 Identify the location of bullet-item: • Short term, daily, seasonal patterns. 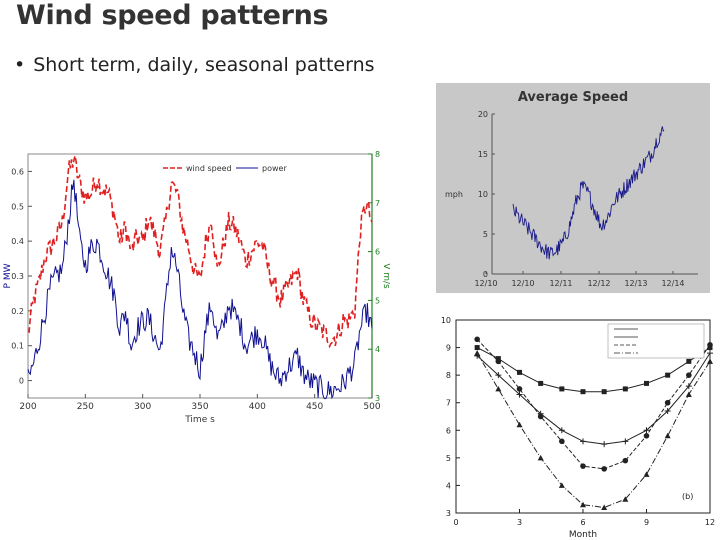
(194, 65).